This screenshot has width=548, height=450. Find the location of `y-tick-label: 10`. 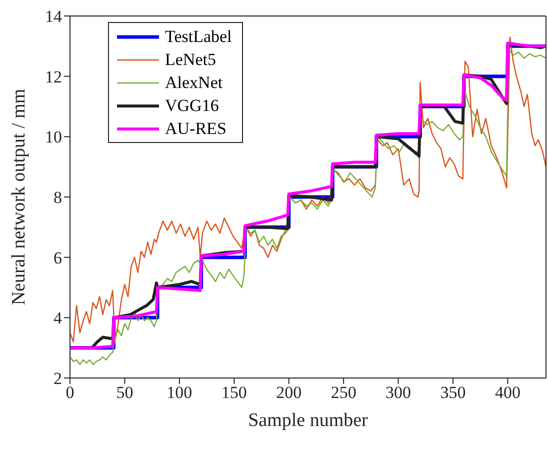

y-tick-label: 10 is located at coordinates (53, 137).